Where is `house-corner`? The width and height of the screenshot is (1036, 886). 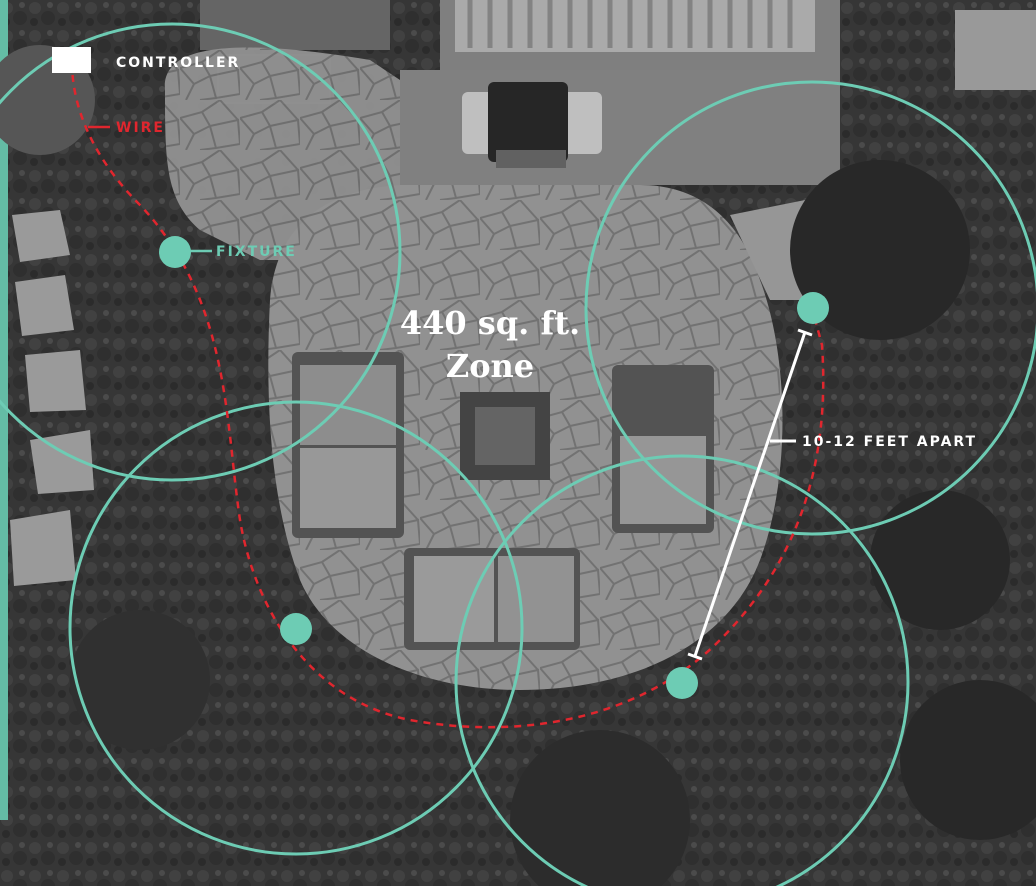
house-corner is located at coordinates (995, 50).